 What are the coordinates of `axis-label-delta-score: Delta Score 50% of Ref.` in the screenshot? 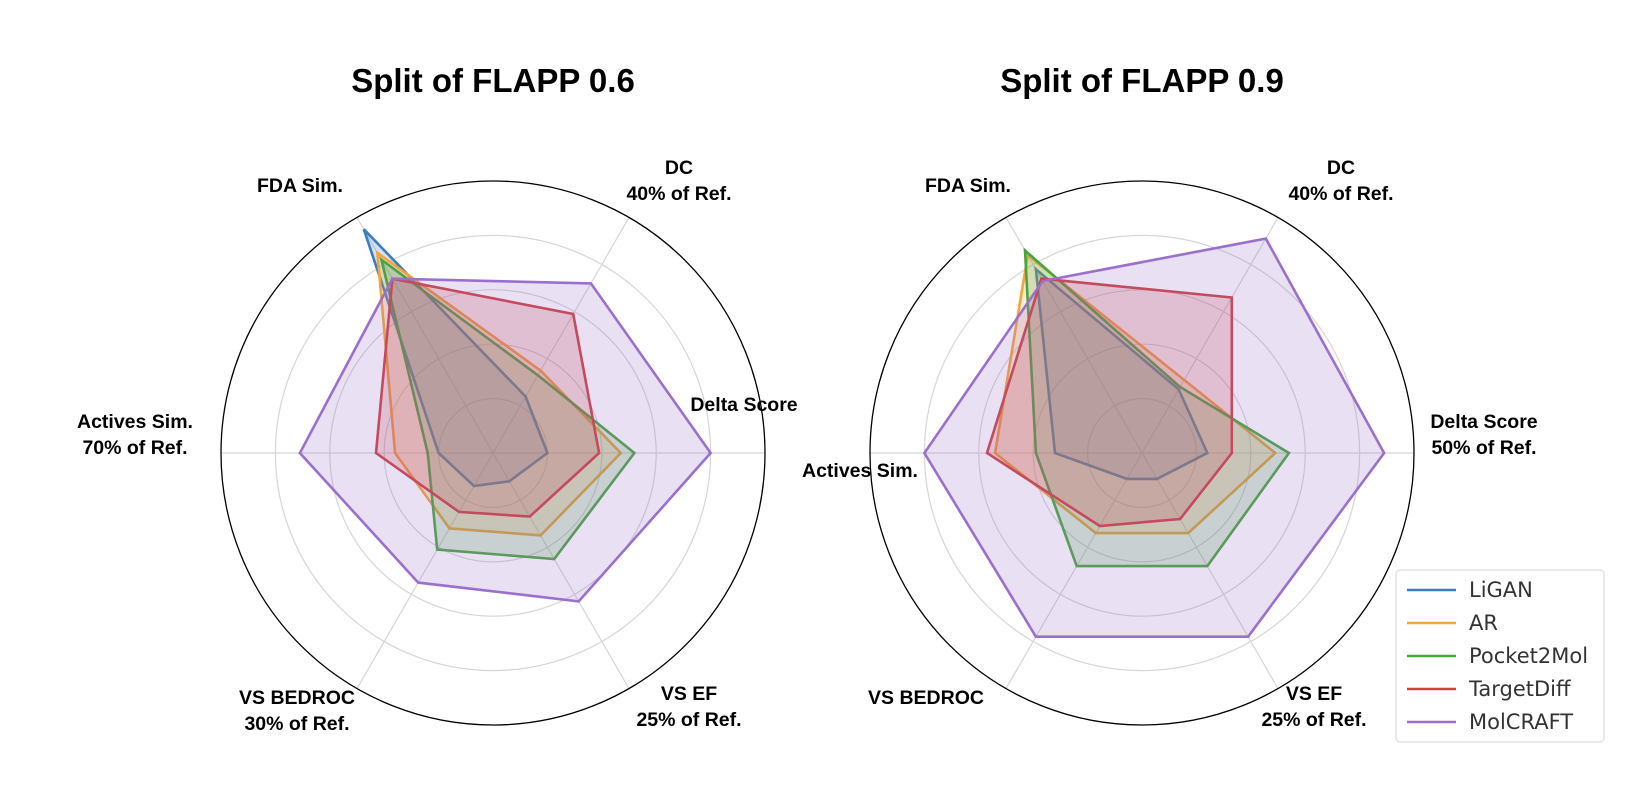 It's located at (1483, 435).